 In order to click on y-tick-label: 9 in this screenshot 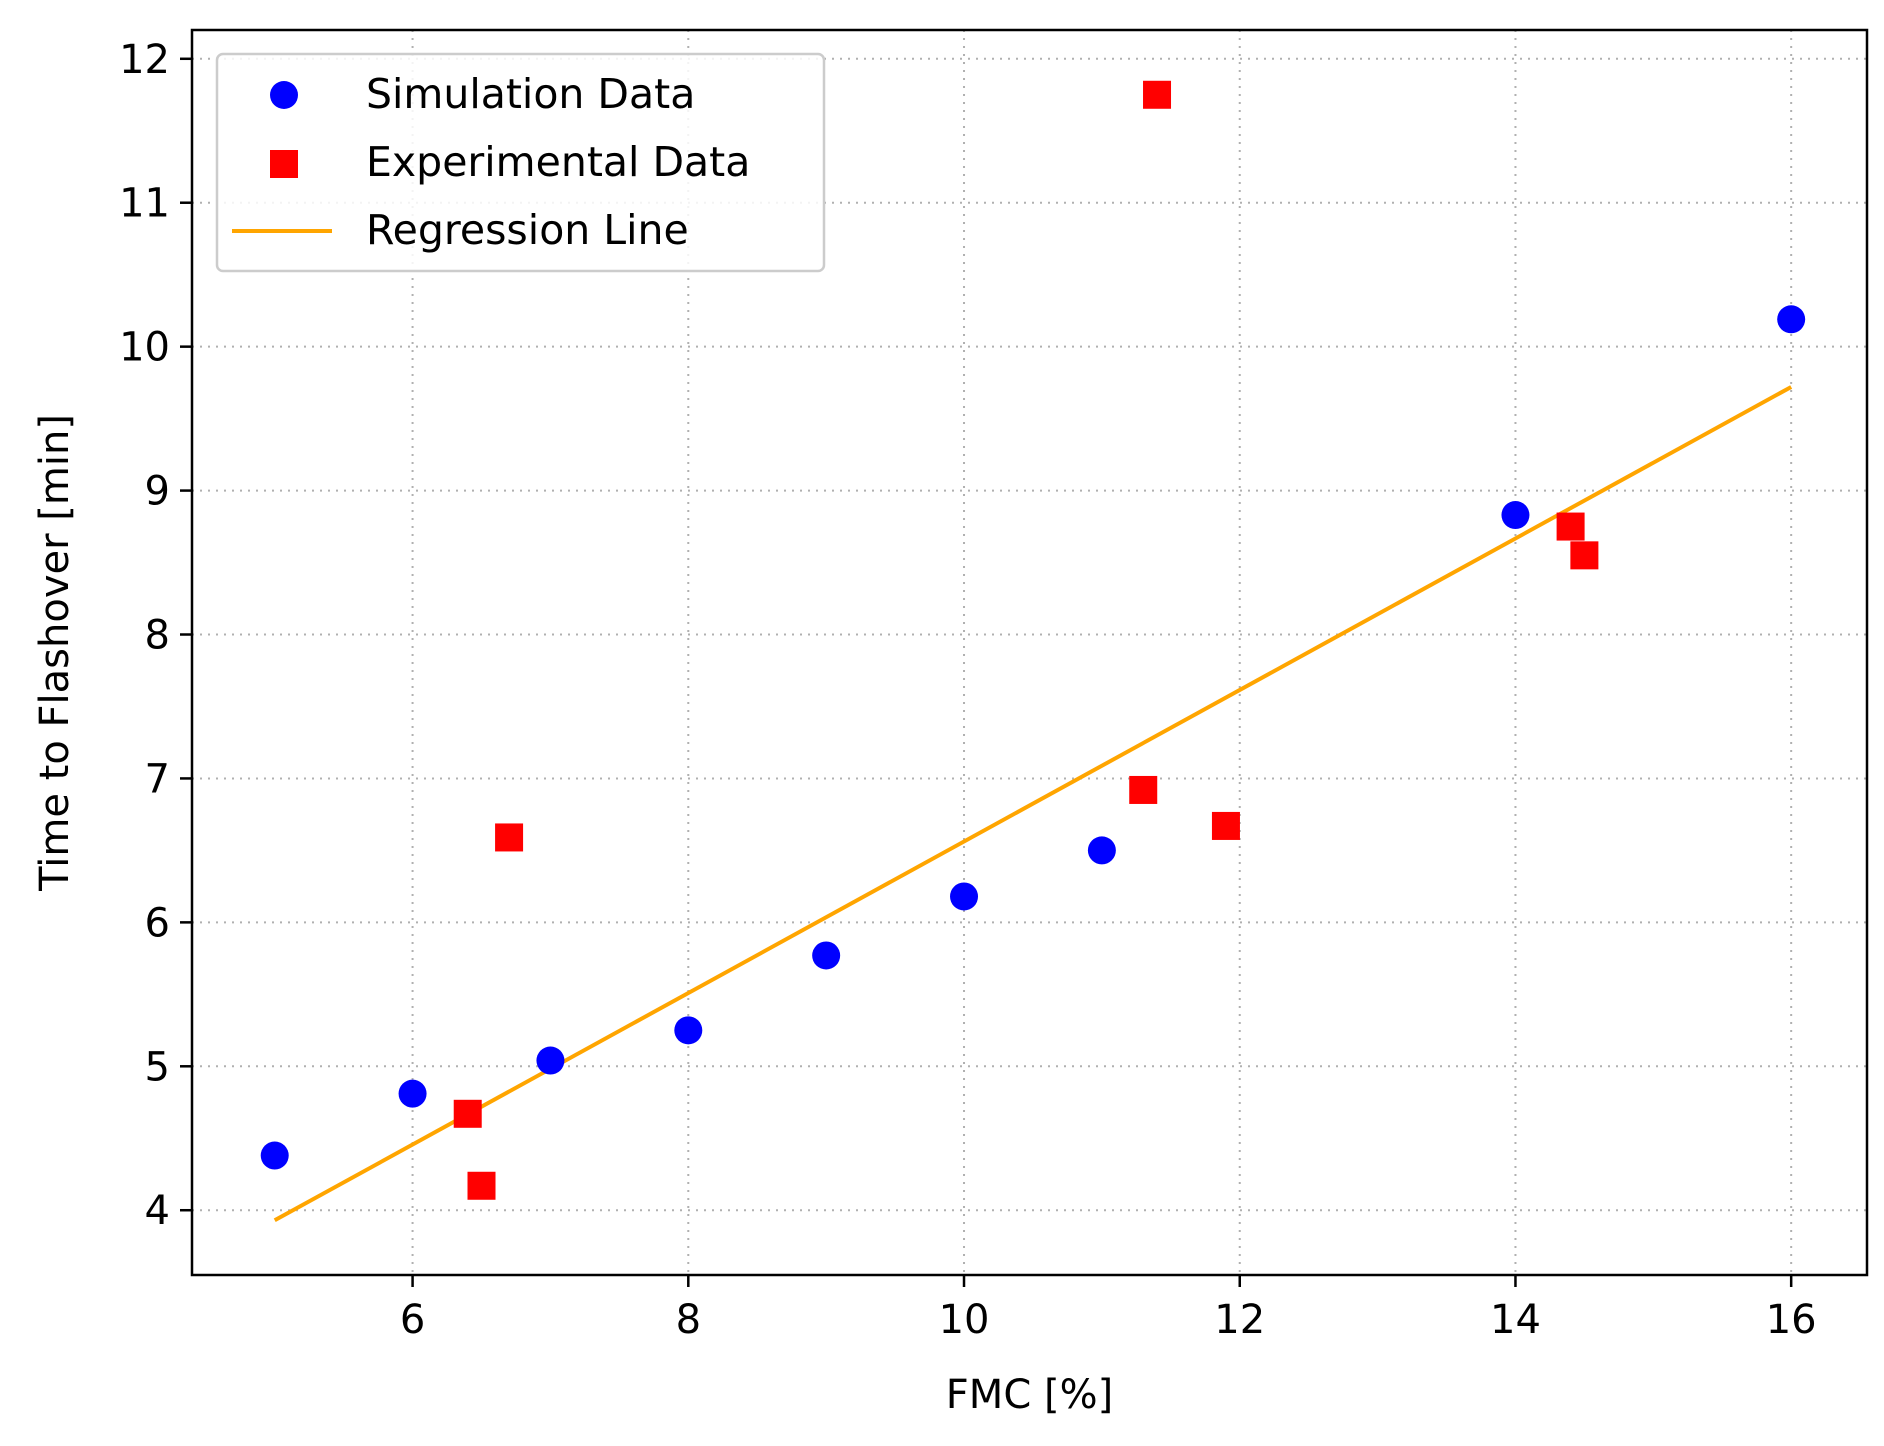, I will do `click(157, 492)`.